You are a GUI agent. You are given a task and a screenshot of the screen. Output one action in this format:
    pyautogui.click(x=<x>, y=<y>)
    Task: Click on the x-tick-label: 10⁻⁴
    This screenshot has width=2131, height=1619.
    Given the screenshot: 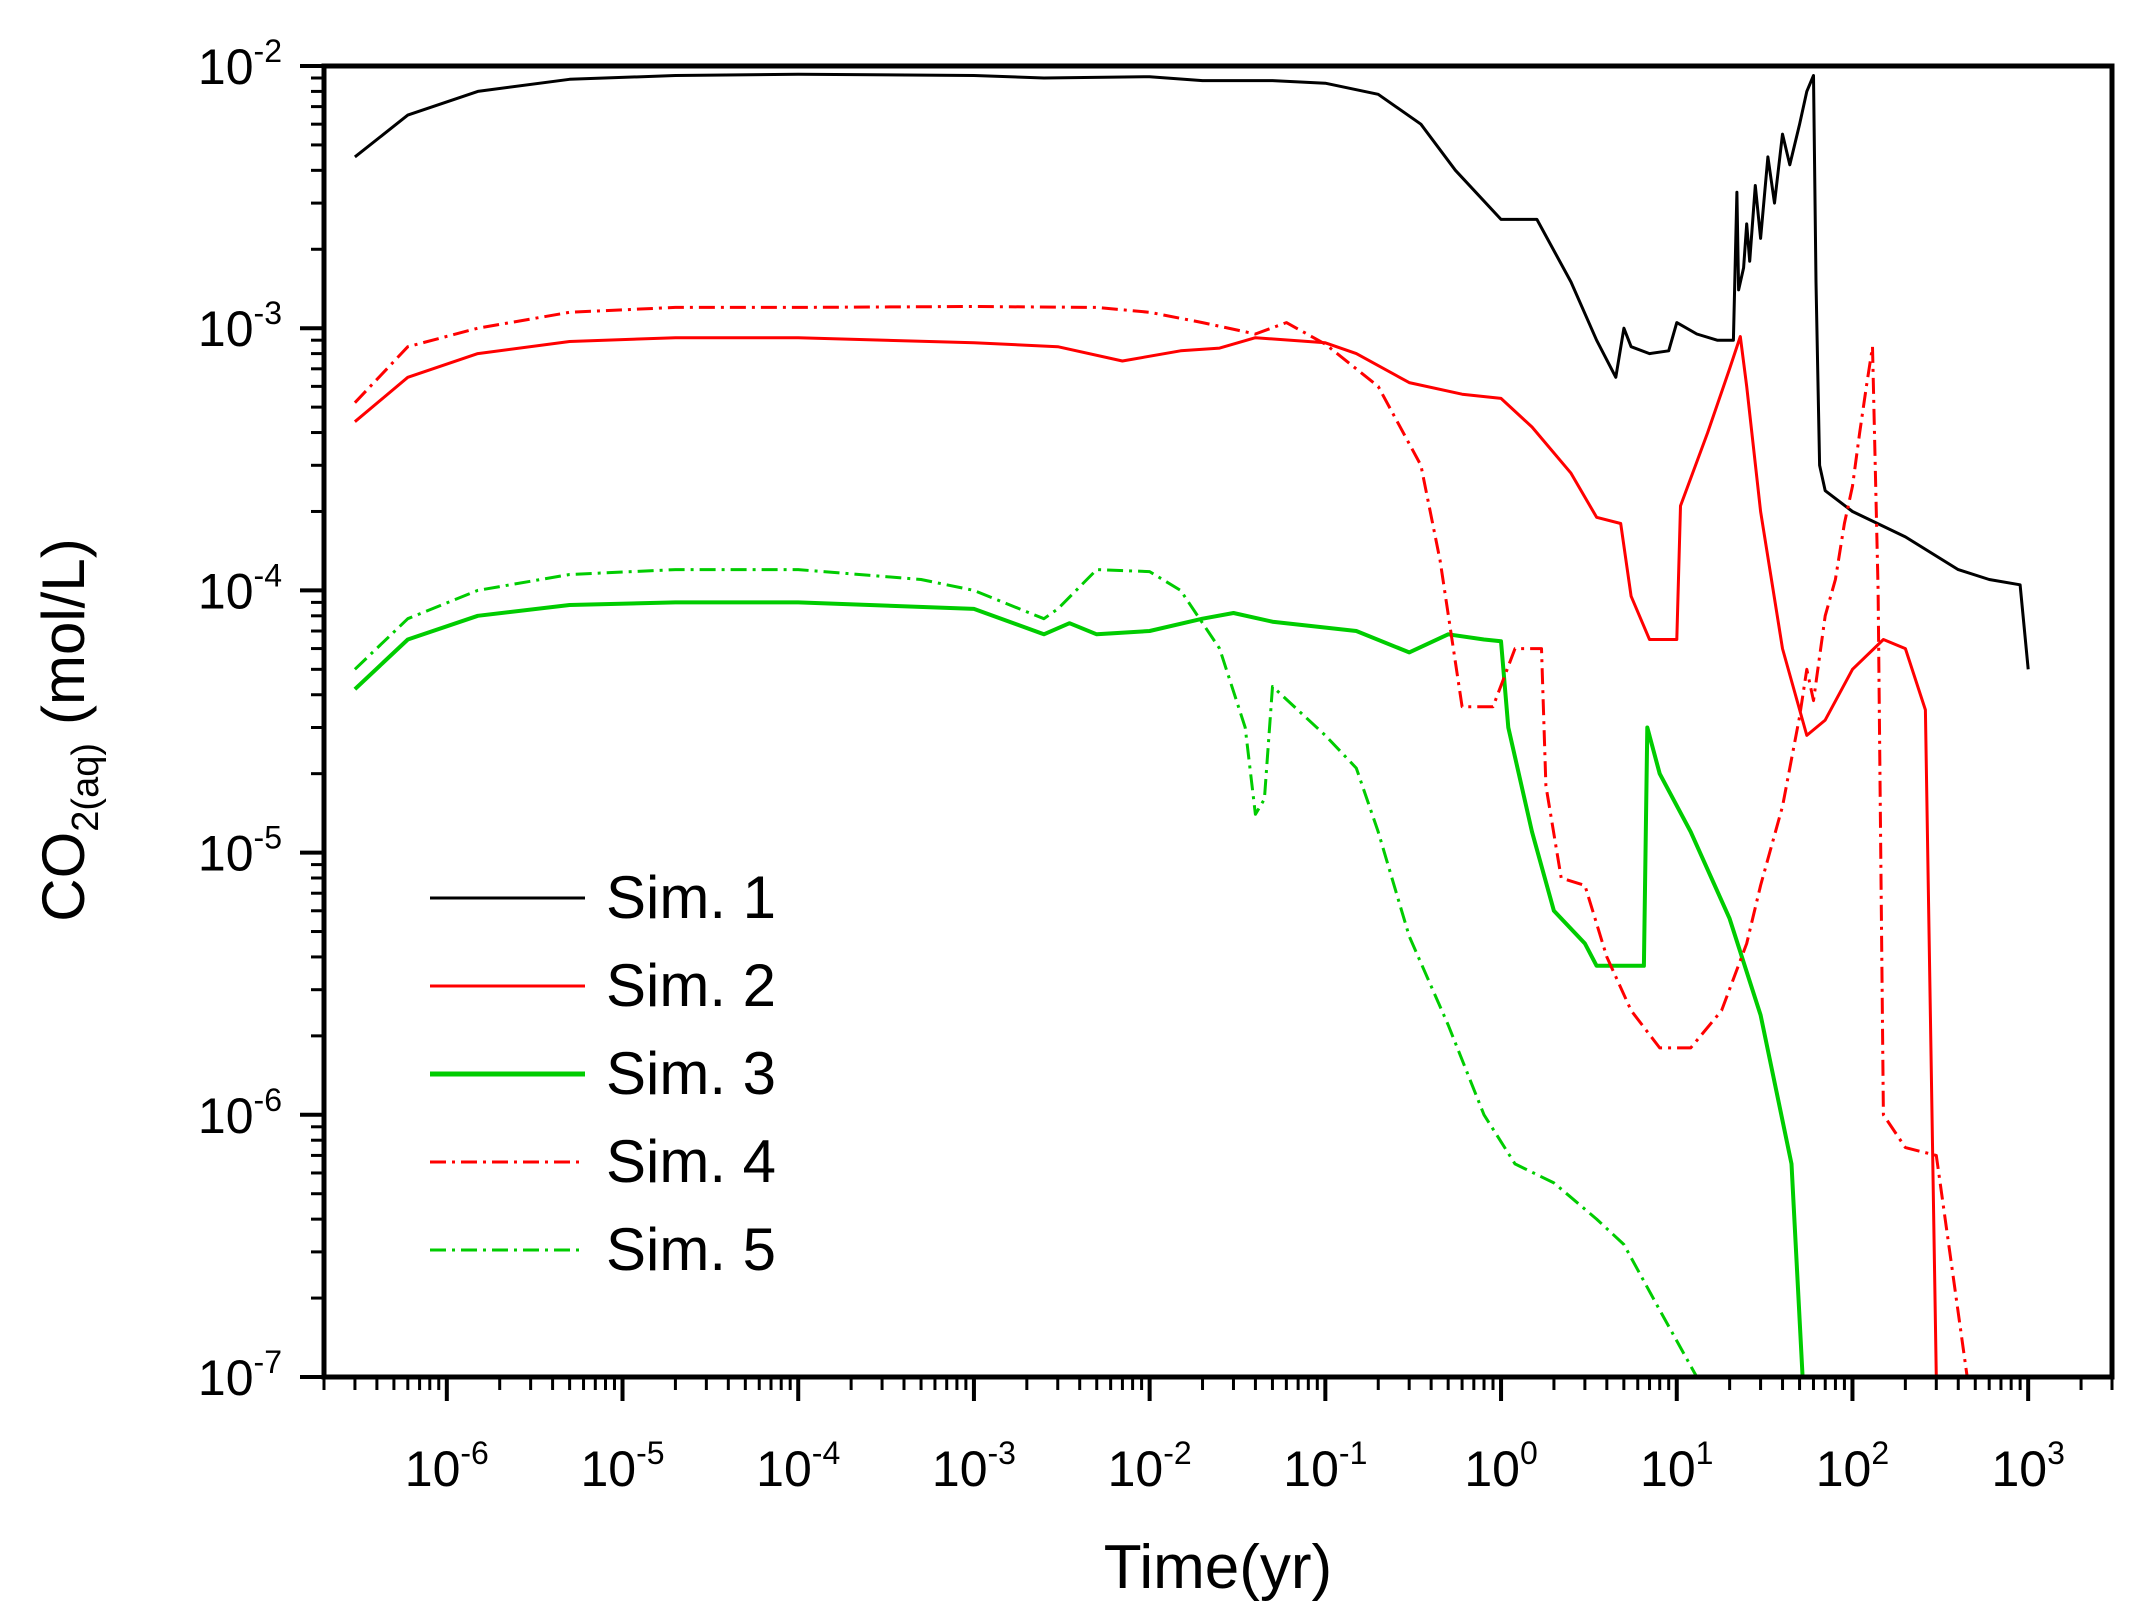 What is the action you would take?
    pyautogui.click(x=798, y=1466)
    